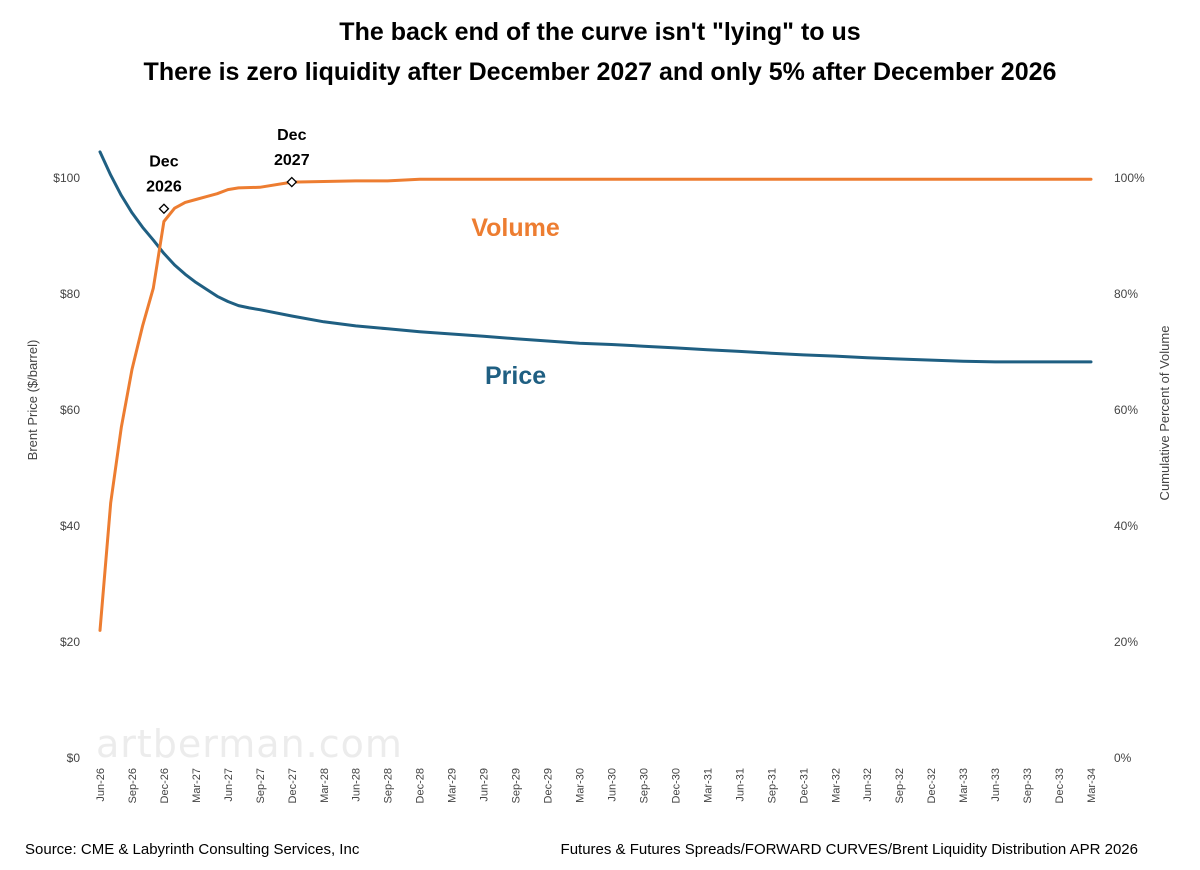 The image size is (1200, 870). Describe the element at coordinates (249, 744) in the screenshot. I see `watermark: artberman.com` at that location.